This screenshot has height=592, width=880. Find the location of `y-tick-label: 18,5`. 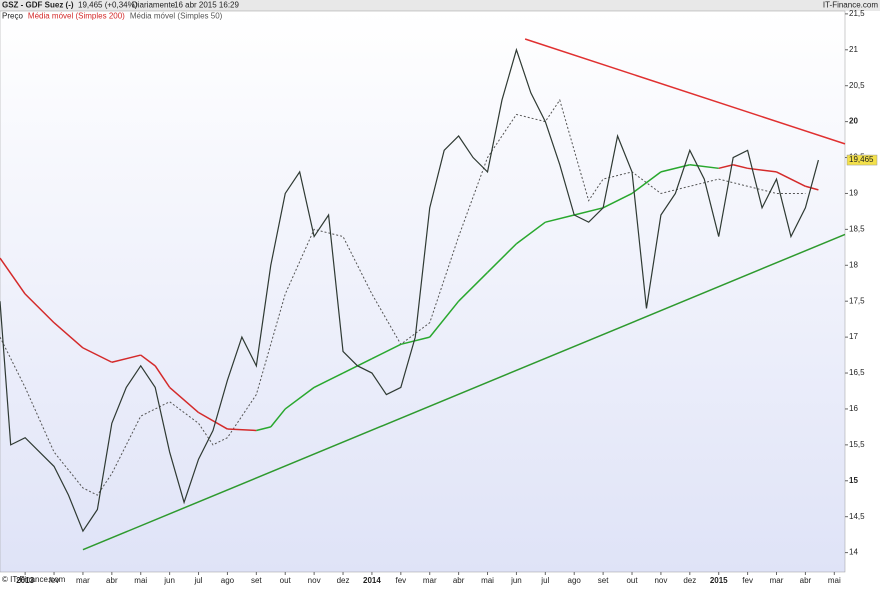

y-tick-label: 18,5 is located at coordinates (857, 228).